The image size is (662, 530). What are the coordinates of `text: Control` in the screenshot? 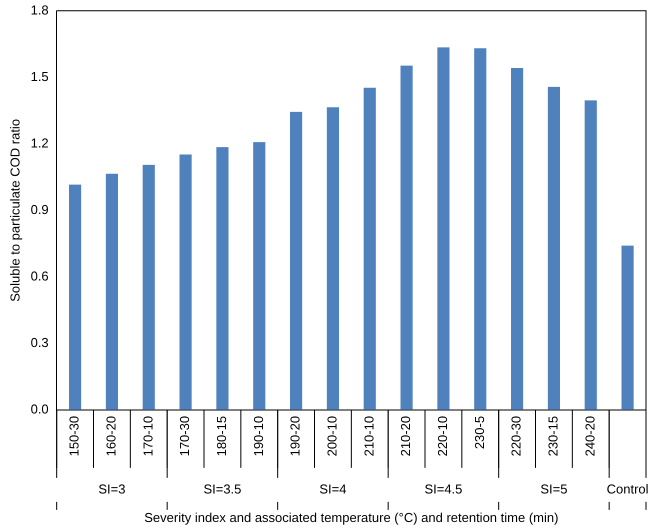 It's located at (627, 489).